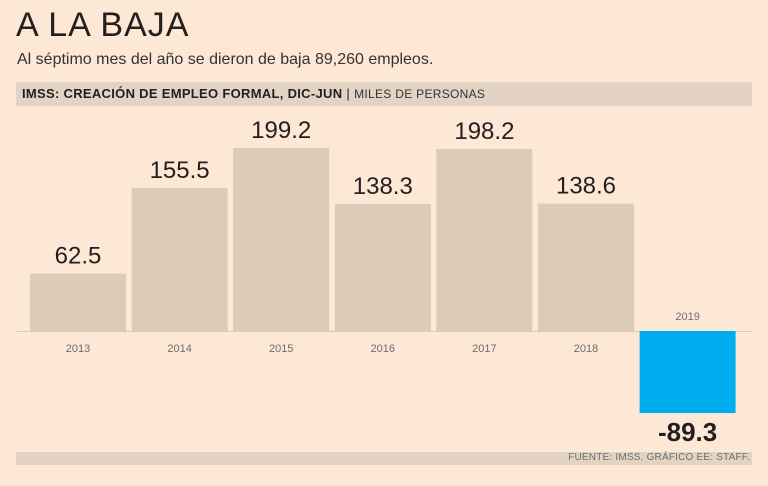 The width and height of the screenshot is (768, 486). I want to click on value-label-2016: 138.3, so click(383, 186).